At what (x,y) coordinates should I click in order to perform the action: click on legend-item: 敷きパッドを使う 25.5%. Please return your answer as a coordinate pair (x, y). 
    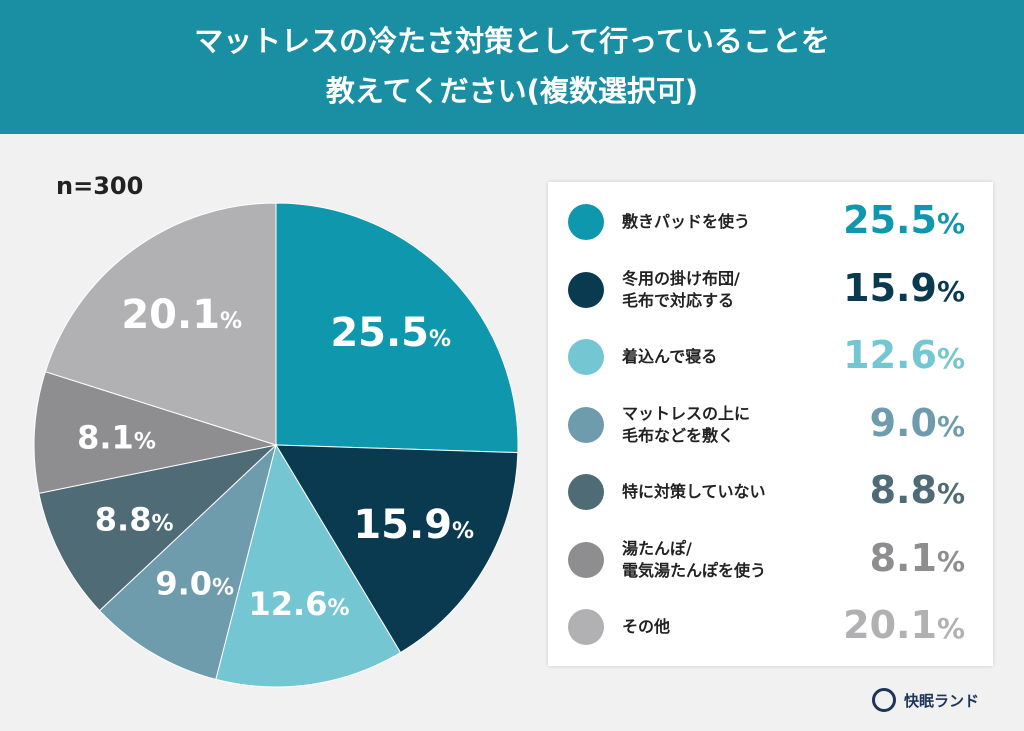
    Looking at the image, I should click on (770, 222).